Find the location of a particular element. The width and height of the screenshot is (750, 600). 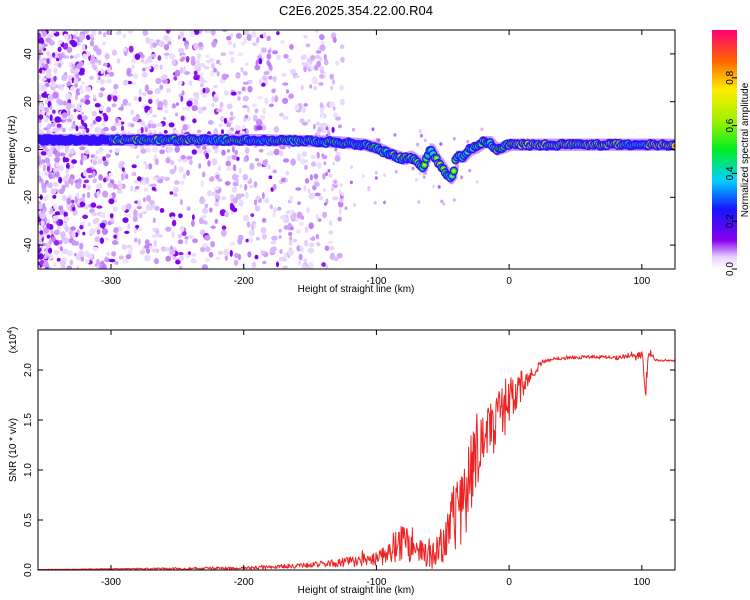

spectrogram-y-tick-label: 20 is located at coordinates (28, 102).